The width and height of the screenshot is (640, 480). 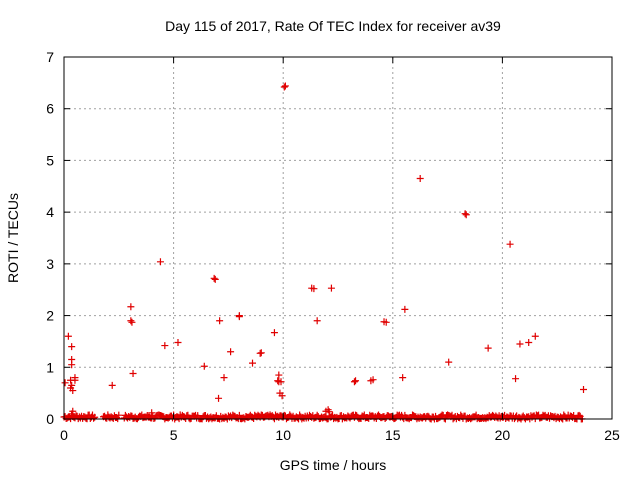 I want to click on y-tick-label: 7, so click(x=50, y=57).